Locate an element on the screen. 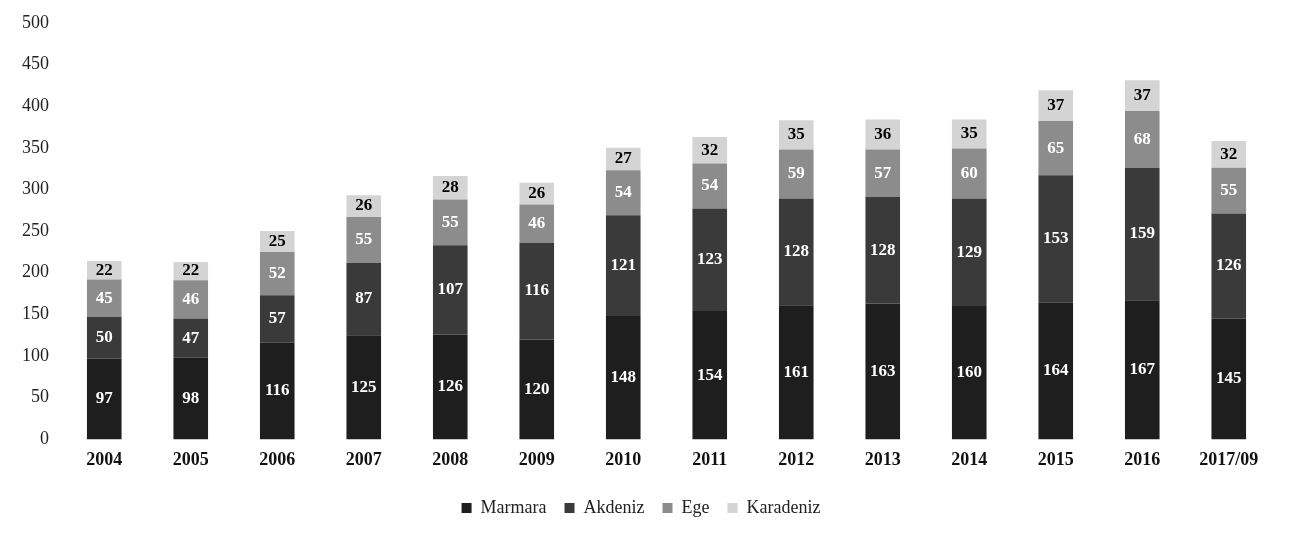 Image resolution: width=1292 pixels, height=547 pixels. data-label: 129 is located at coordinates (969, 251).